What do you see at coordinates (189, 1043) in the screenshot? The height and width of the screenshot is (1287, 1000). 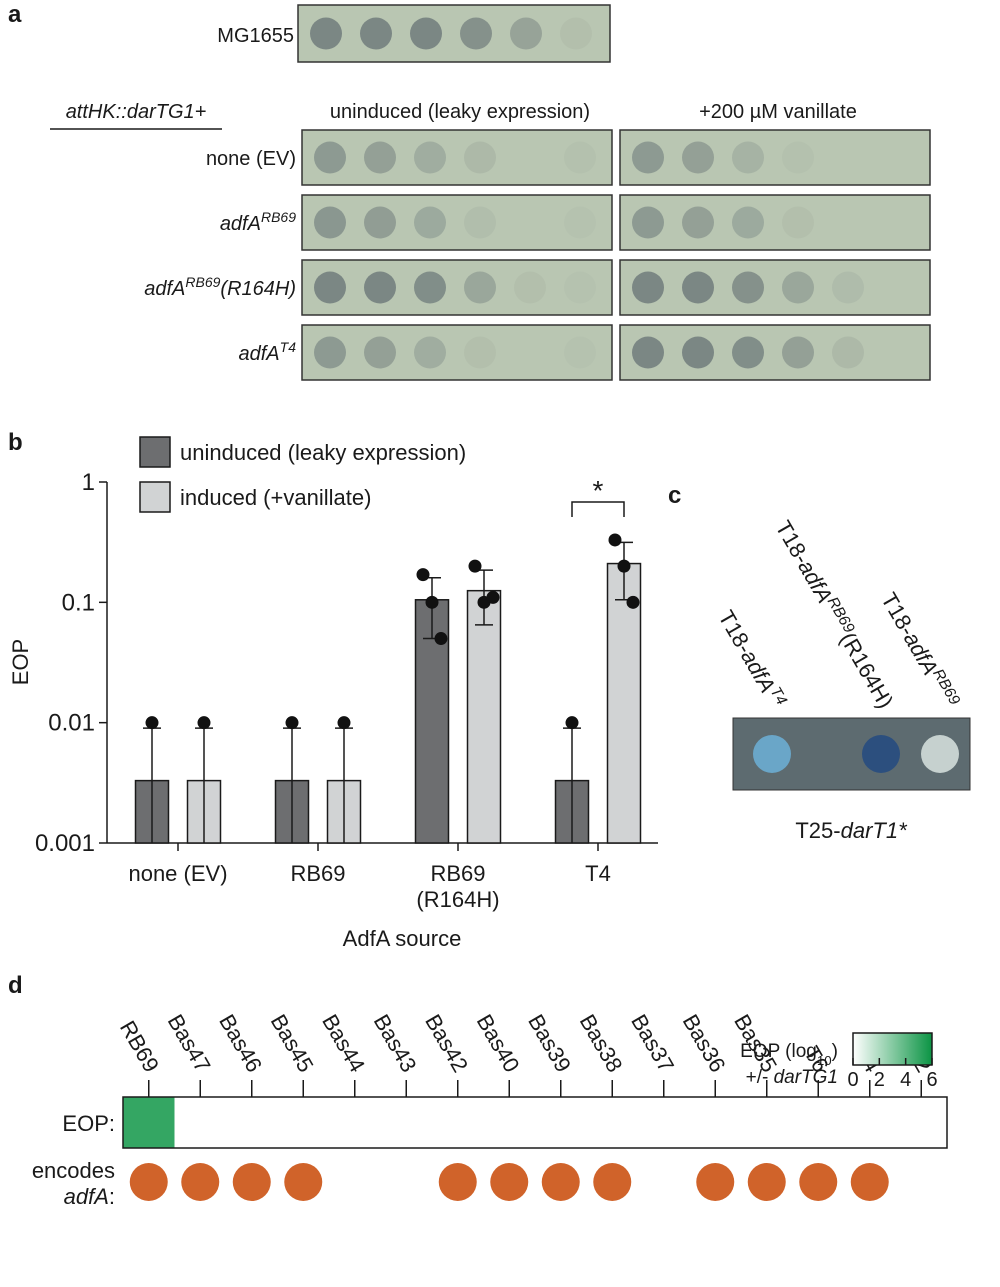 I see `phage-label: Bas47` at bounding box center [189, 1043].